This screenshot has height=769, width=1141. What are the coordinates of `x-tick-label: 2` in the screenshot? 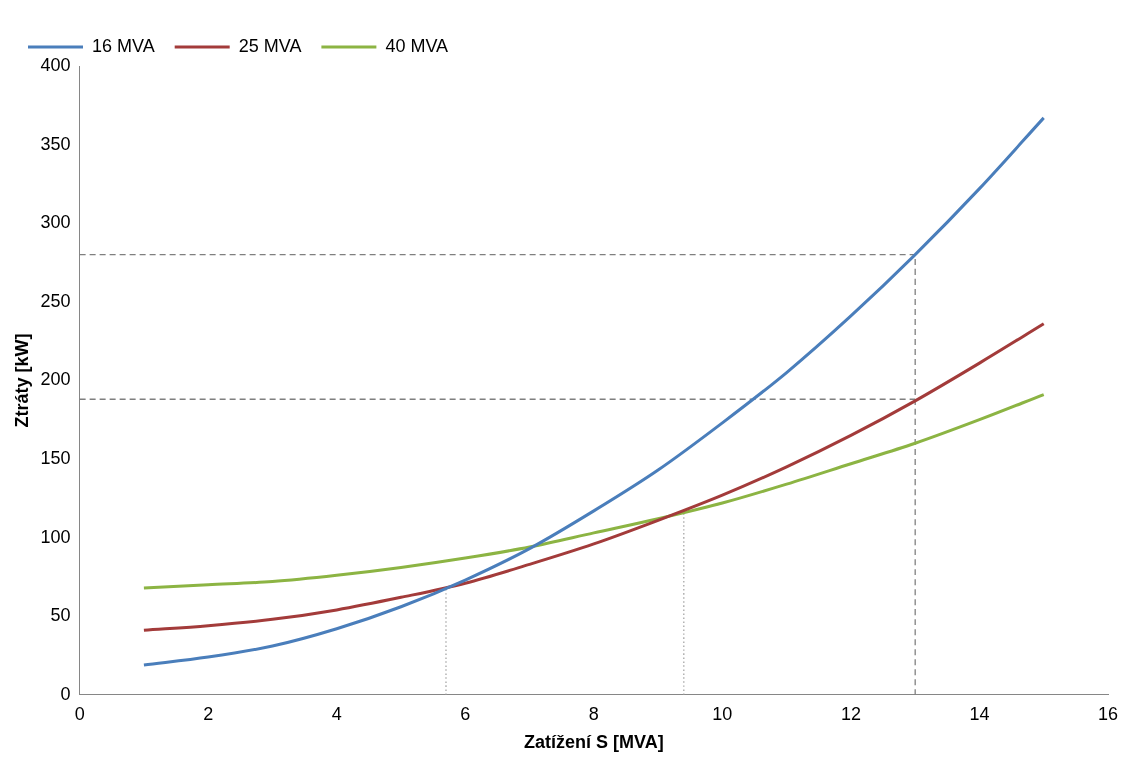 It's located at (208, 713).